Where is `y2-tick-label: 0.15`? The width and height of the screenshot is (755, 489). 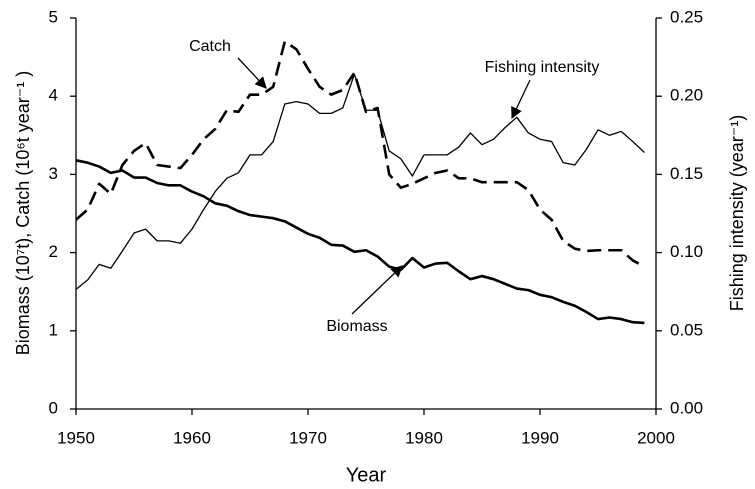 y2-tick-label: 0.15 is located at coordinates (686, 173).